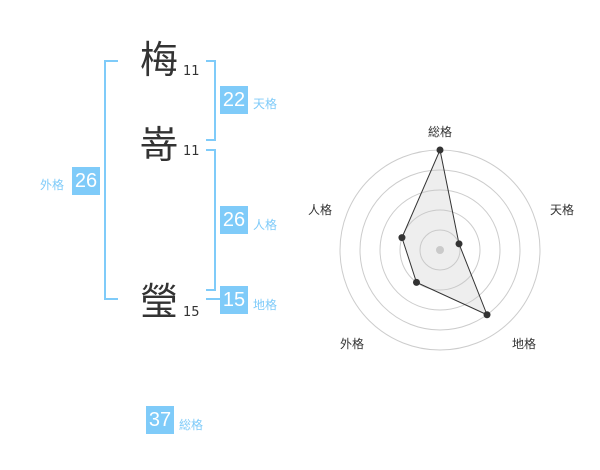 The image size is (600, 470). I want to click on stroke-count-1: 11, so click(191, 71).